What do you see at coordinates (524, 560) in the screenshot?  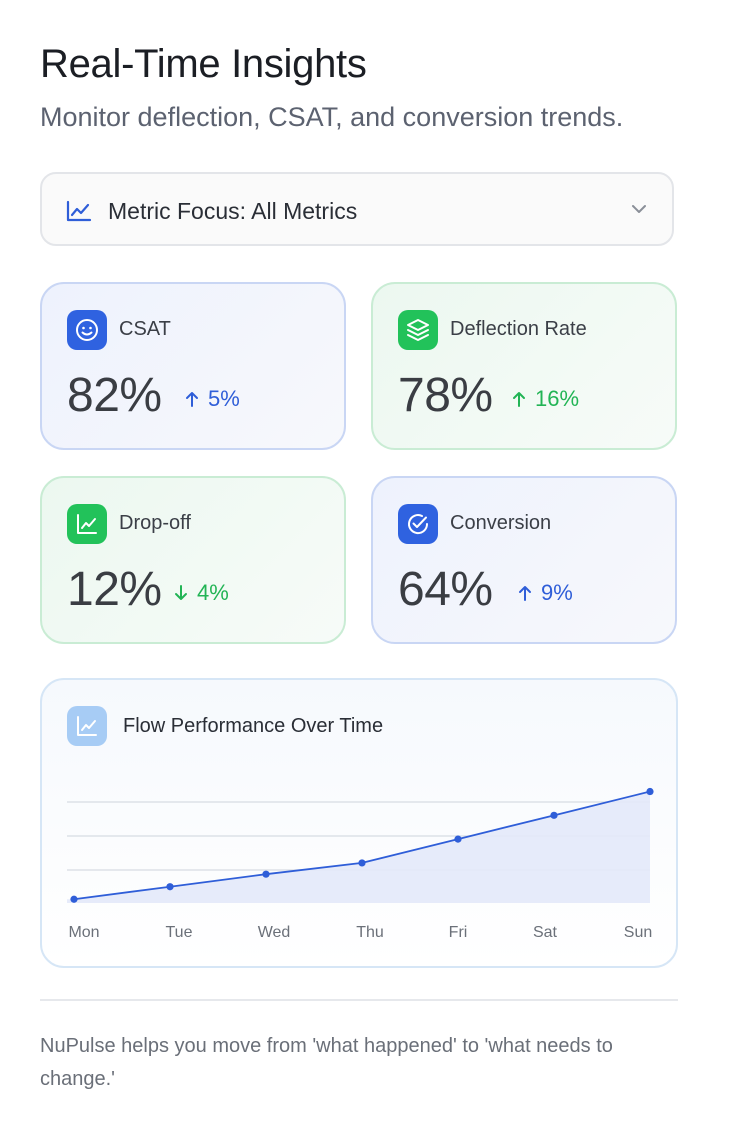 I see `metric-card-conversion: Conversion 64% 9%` at bounding box center [524, 560].